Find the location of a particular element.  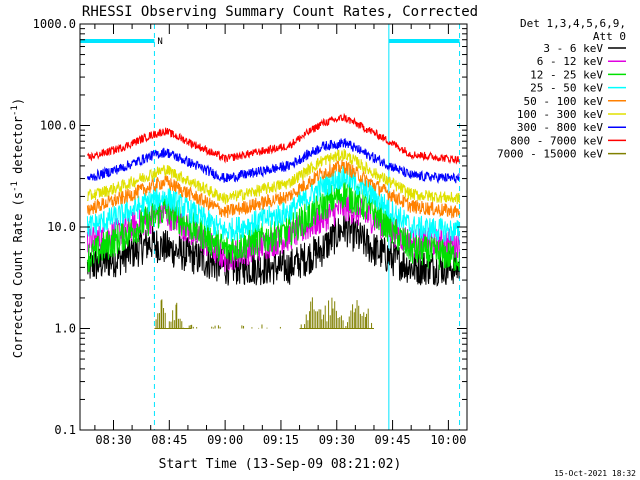

legend-entry-label: 7000 - 15000 keV is located at coordinates (550, 154).